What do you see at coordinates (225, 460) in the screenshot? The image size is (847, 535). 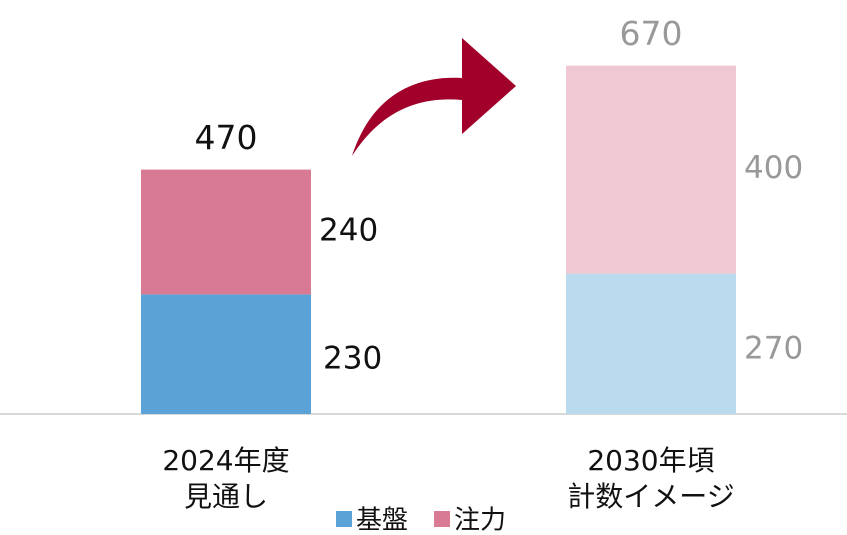 I see `x-tick-label: 2024年度` at bounding box center [225, 460].